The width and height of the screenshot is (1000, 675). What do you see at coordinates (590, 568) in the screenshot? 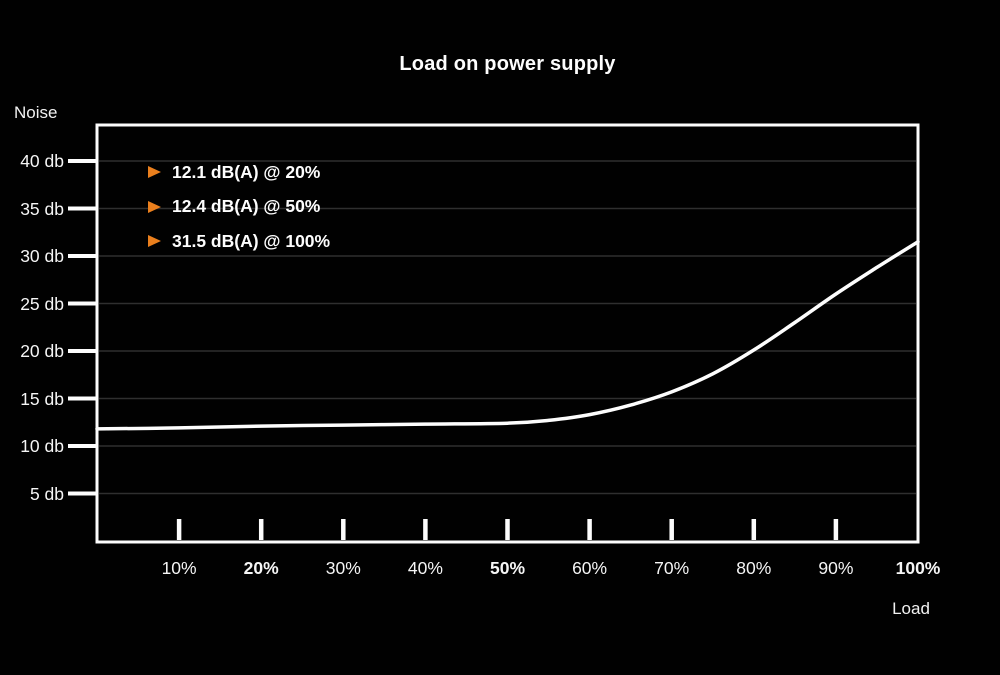
I see `x-axis-tick-label: 60%` at bounding box center [590, 568].